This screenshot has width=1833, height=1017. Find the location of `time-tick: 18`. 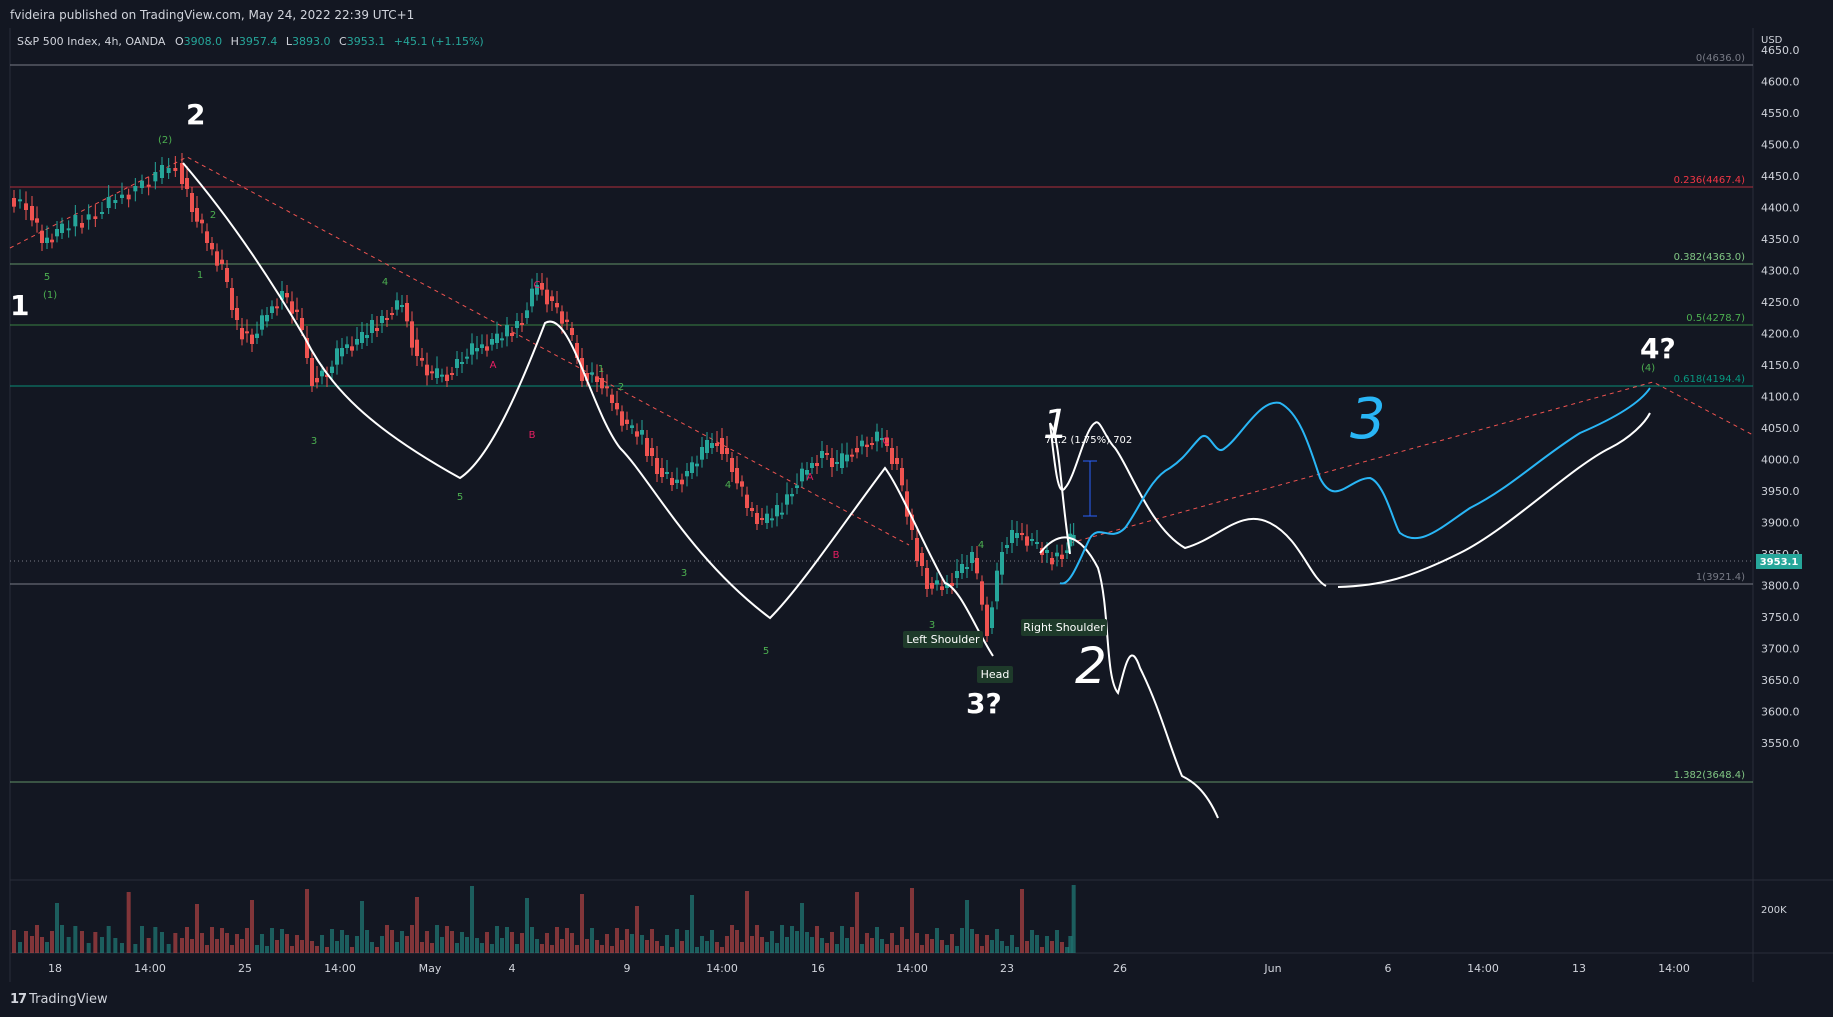

time-tick: 18 is located at coordinates (55, 968).